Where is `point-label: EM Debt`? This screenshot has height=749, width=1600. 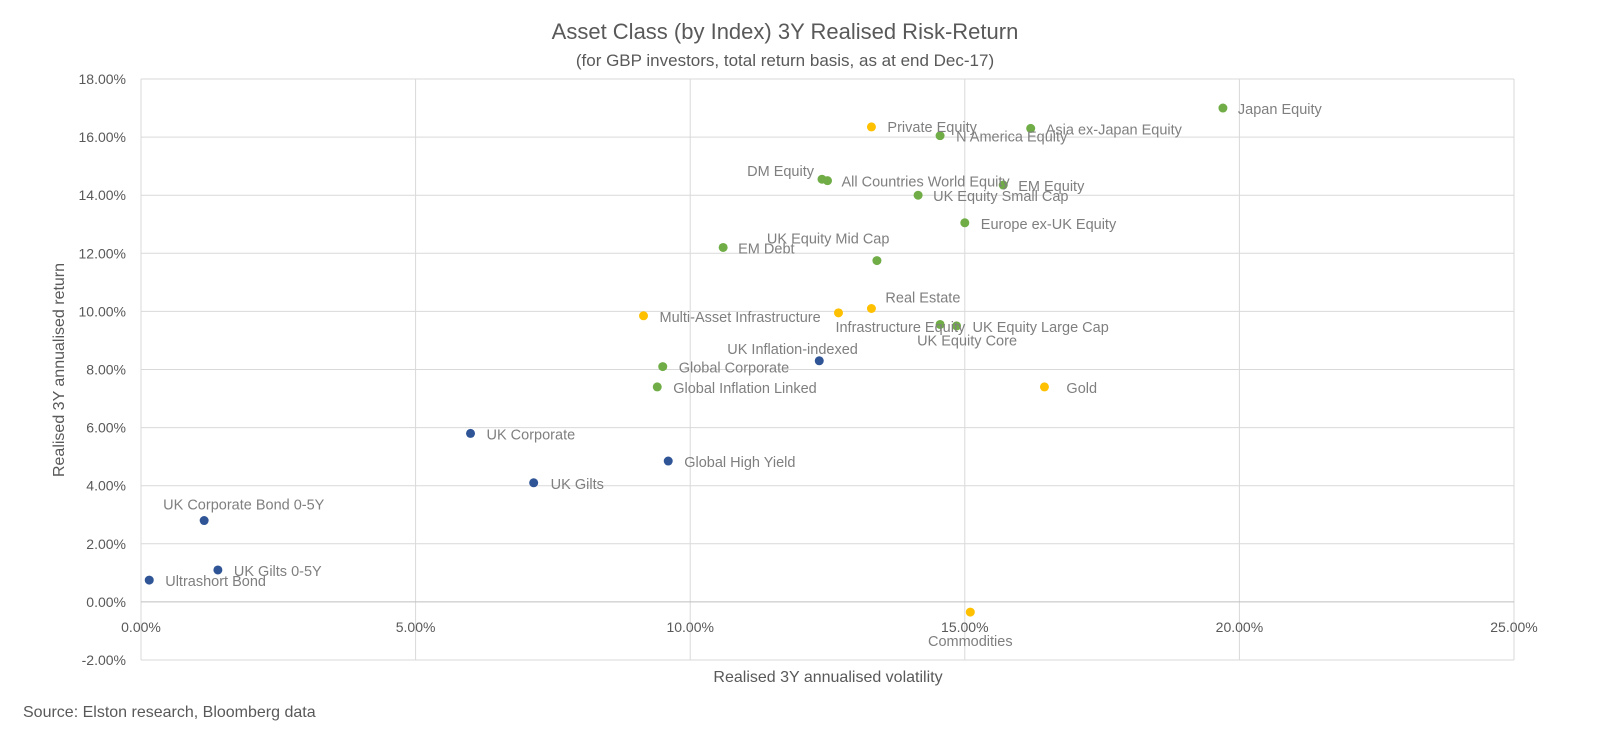 point-label: EM Debt is located at coordinates (766, 249).